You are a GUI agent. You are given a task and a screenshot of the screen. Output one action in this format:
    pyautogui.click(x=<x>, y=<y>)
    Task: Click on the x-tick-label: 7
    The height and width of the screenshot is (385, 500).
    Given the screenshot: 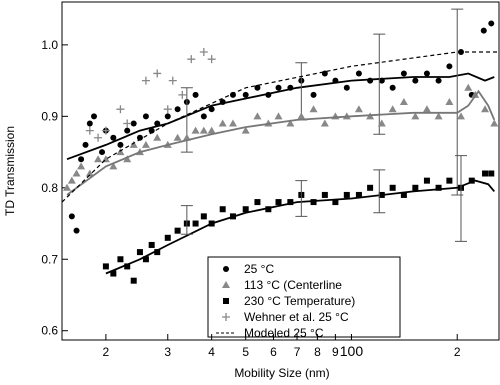 What is the action you would take?
    pyautogui.click(x=297, y=352)
    